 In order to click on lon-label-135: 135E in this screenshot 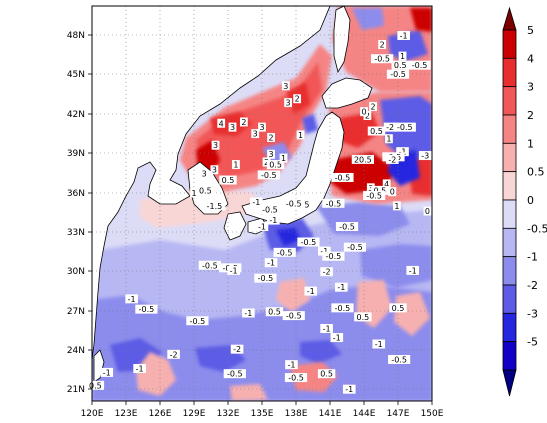, I will do `click(262, 414)`.